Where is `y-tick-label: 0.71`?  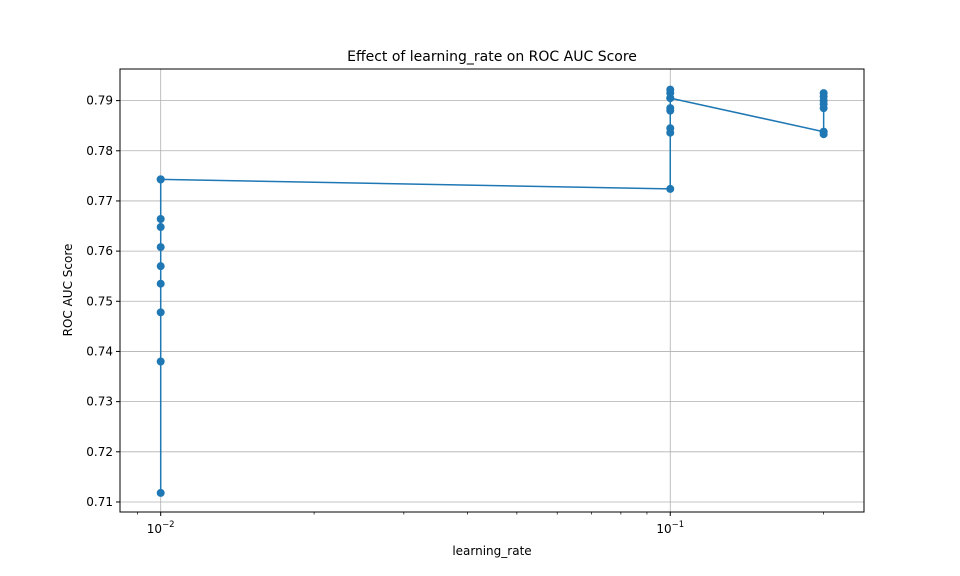 y-tick-label: 0.71 is located at coordinates (99, 502).